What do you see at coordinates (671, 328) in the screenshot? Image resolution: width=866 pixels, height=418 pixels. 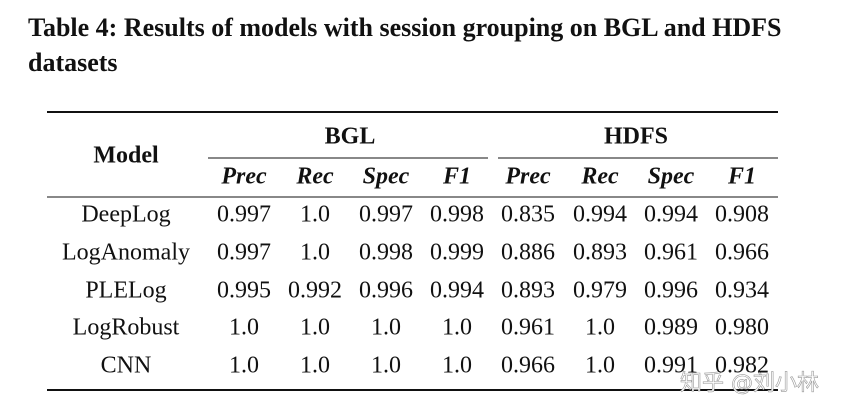 I see `cell: 0.989` at bounding box center [671, 328].